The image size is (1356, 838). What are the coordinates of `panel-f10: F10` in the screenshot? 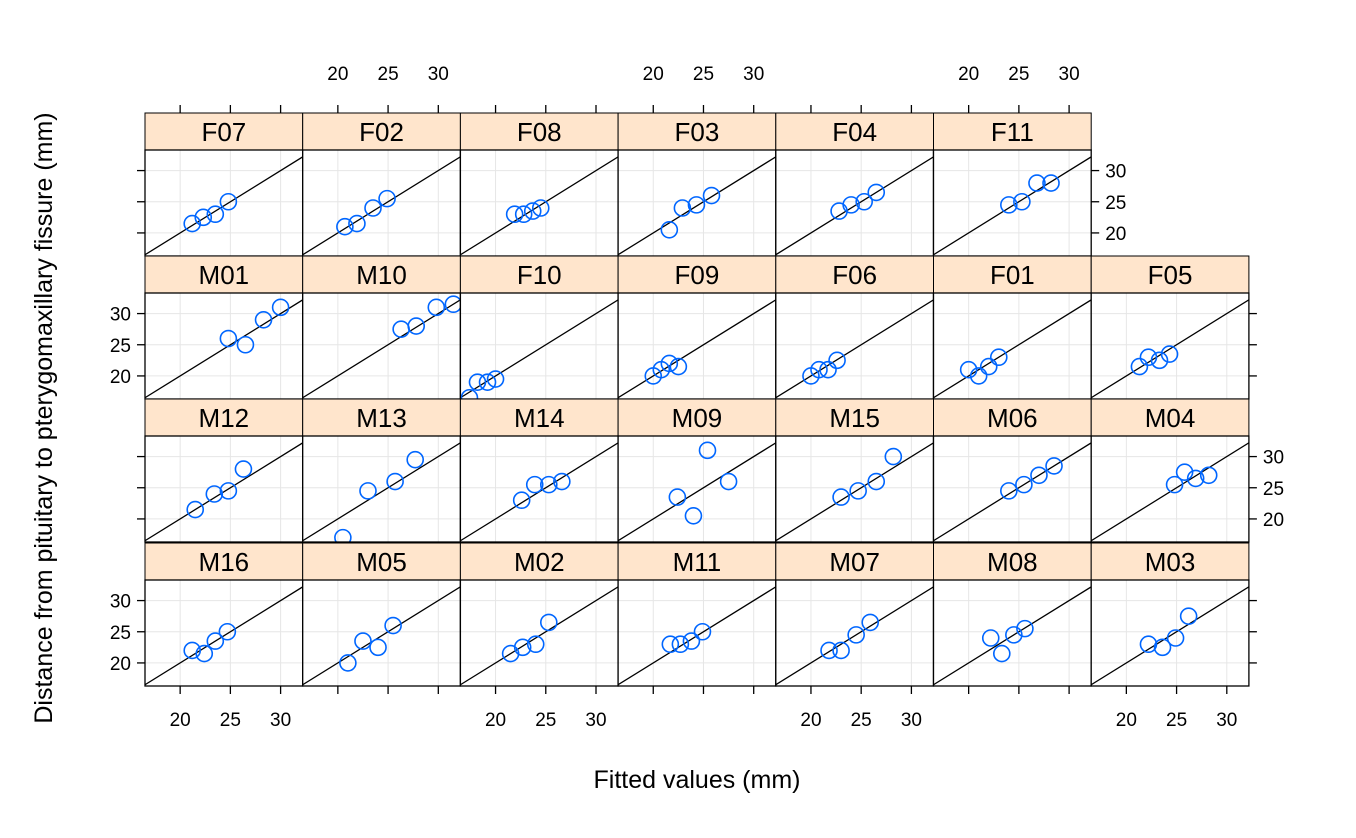 It's located at (539, 327).